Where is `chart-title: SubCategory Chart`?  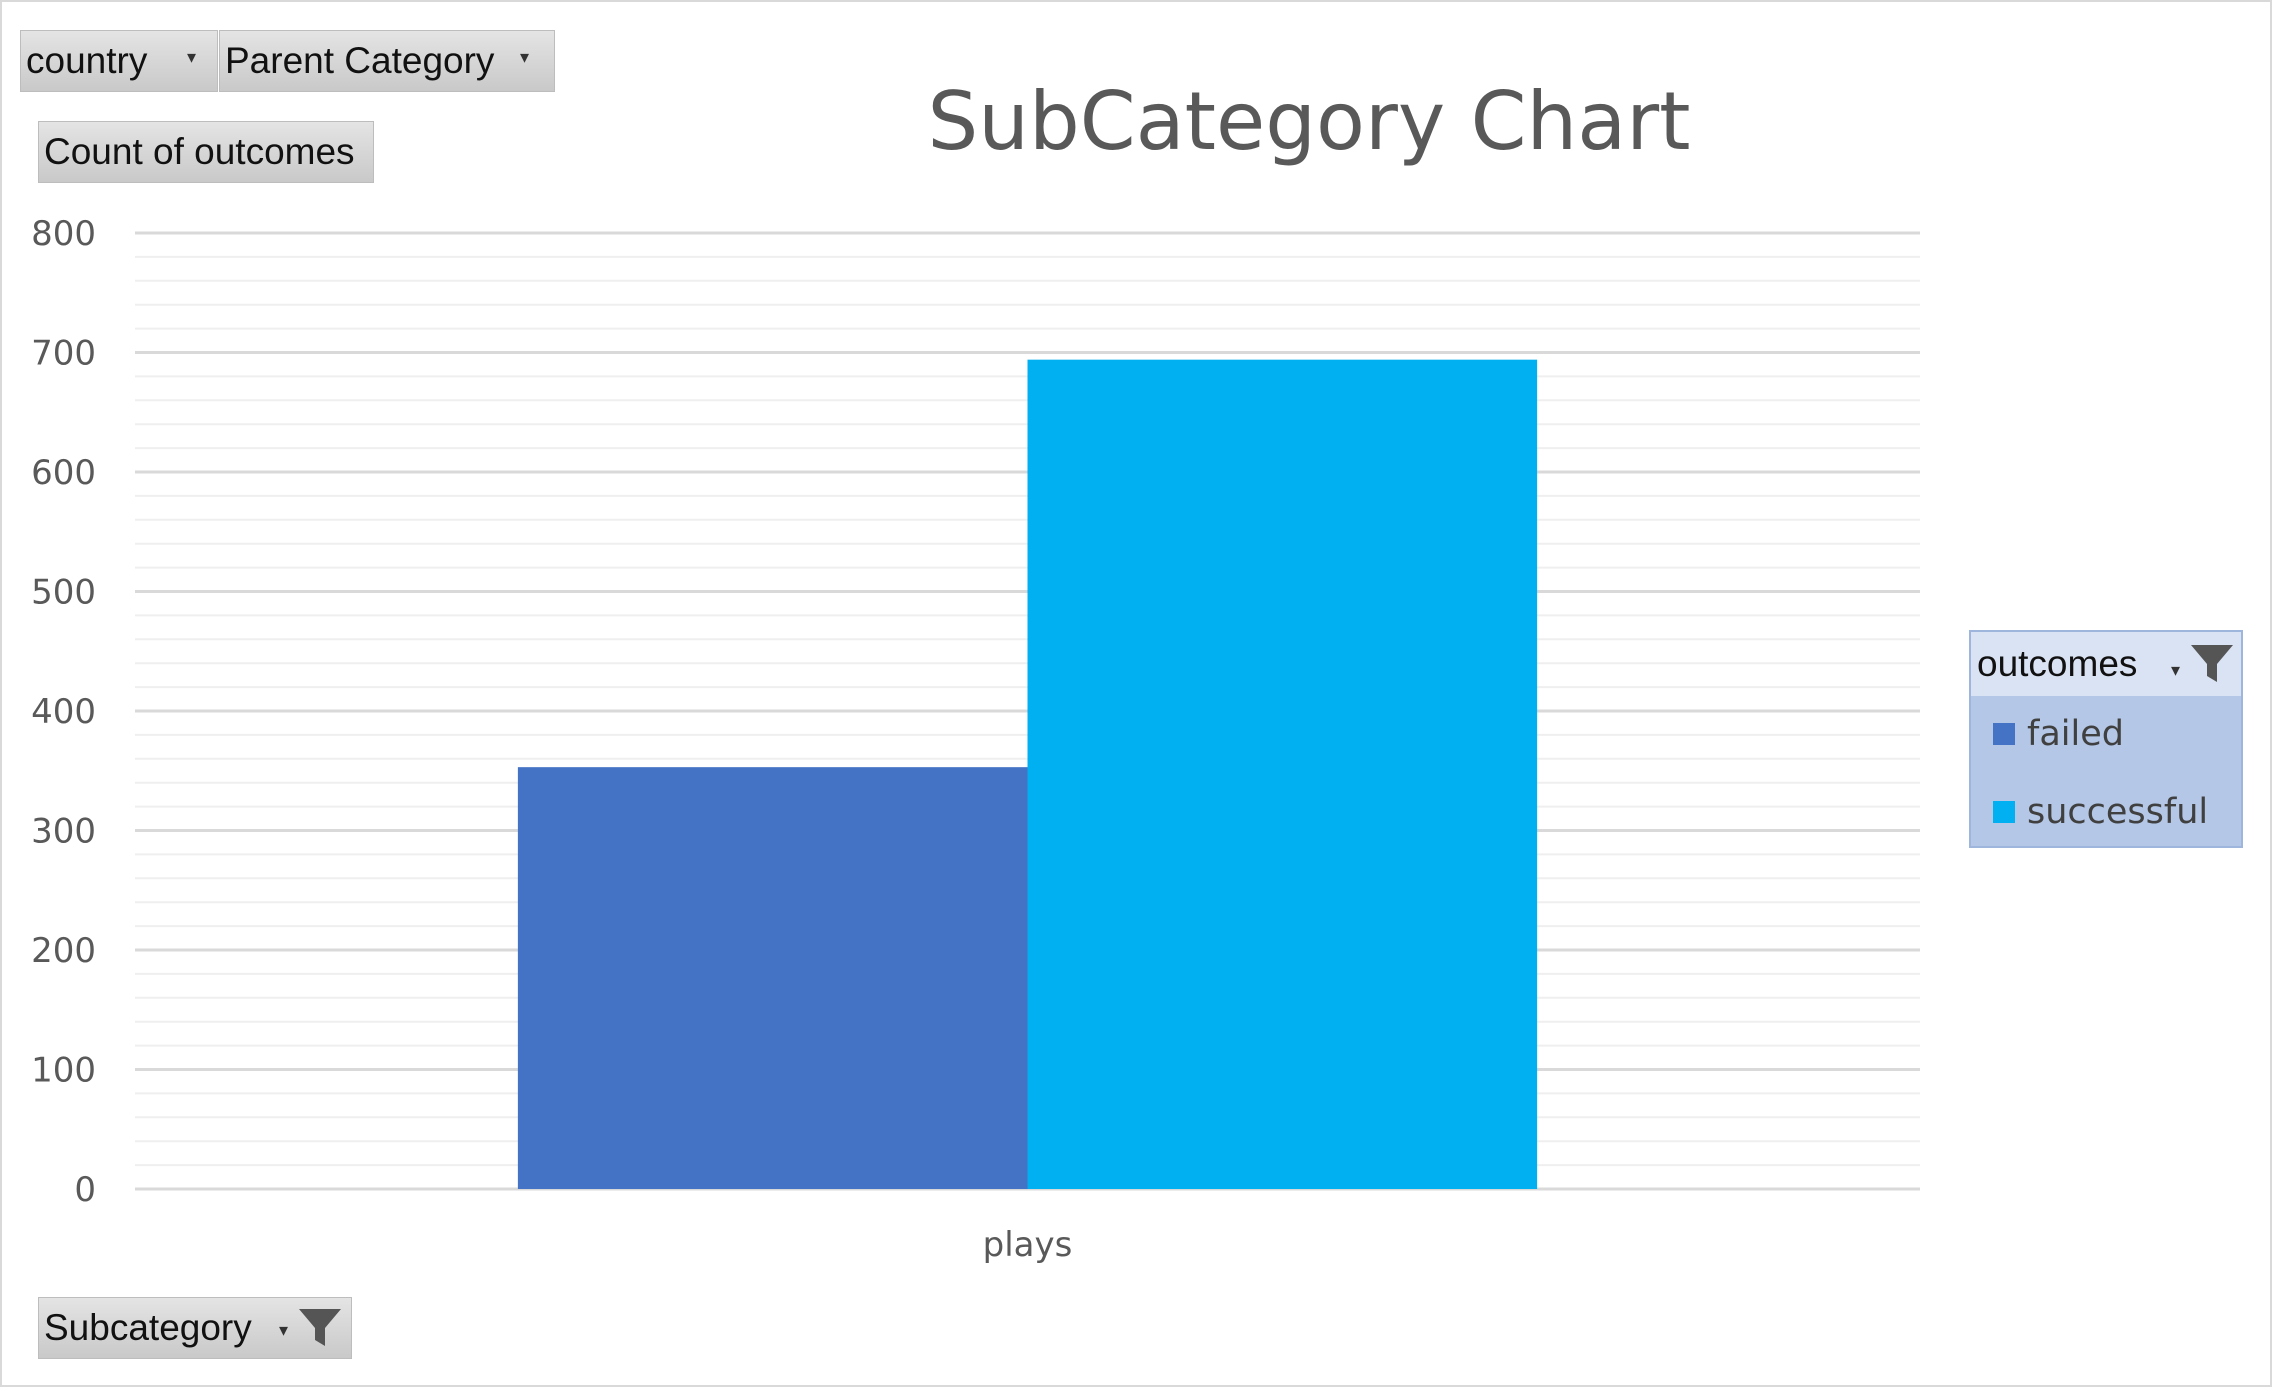
chart-title: SubCategory Chart is located at coordinates (1309, 121).